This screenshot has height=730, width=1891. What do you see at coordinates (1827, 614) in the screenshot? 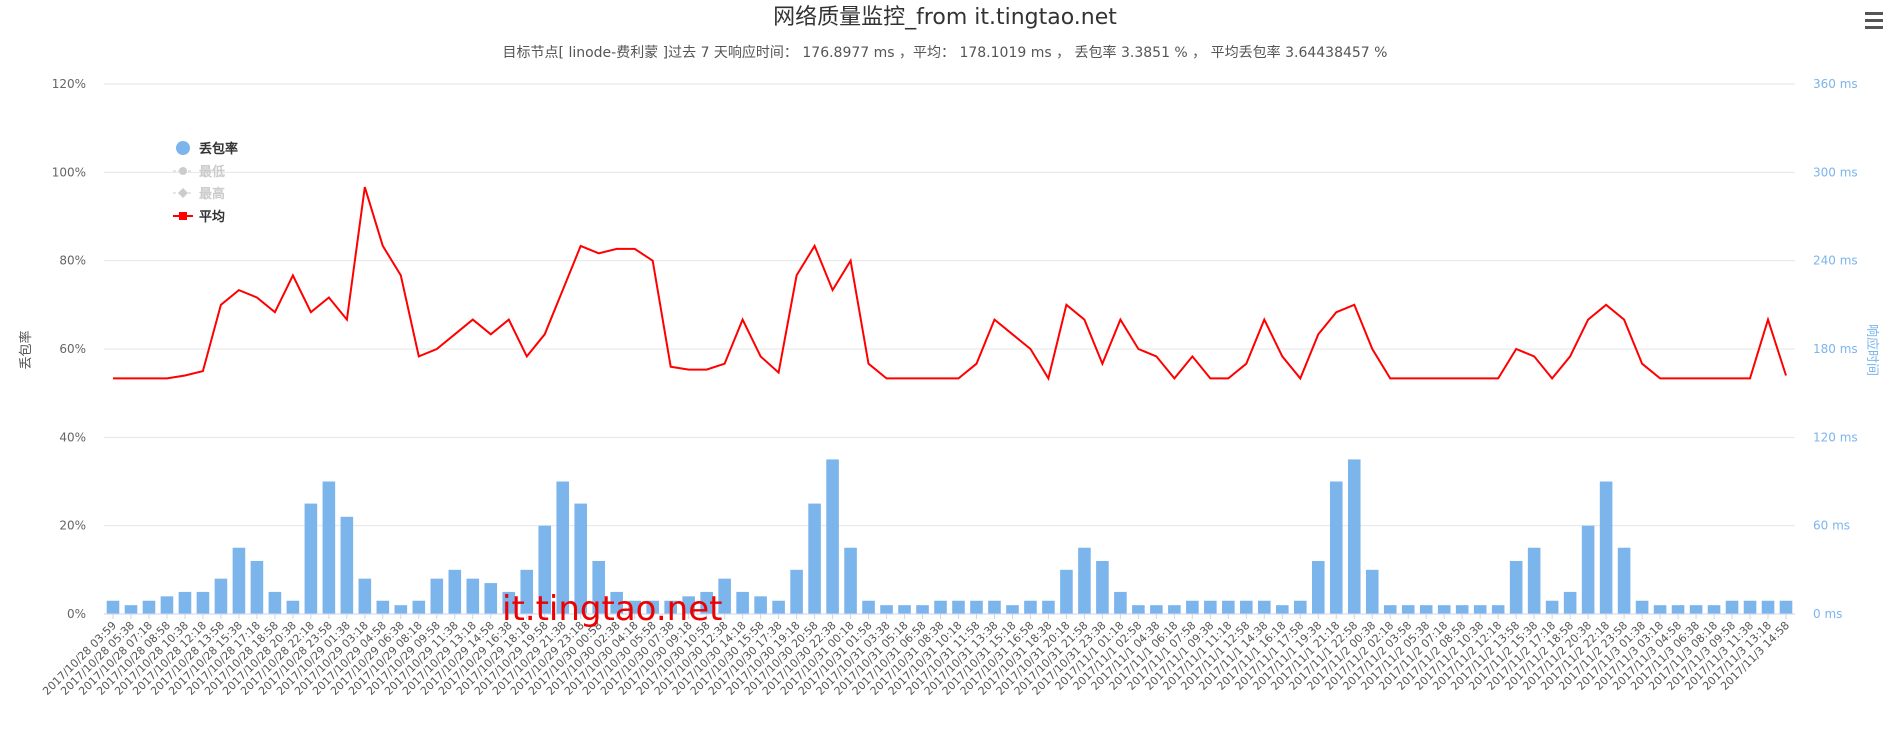
I see `y2-tick-label: 0 ms` at bounding box center [1827, 614].